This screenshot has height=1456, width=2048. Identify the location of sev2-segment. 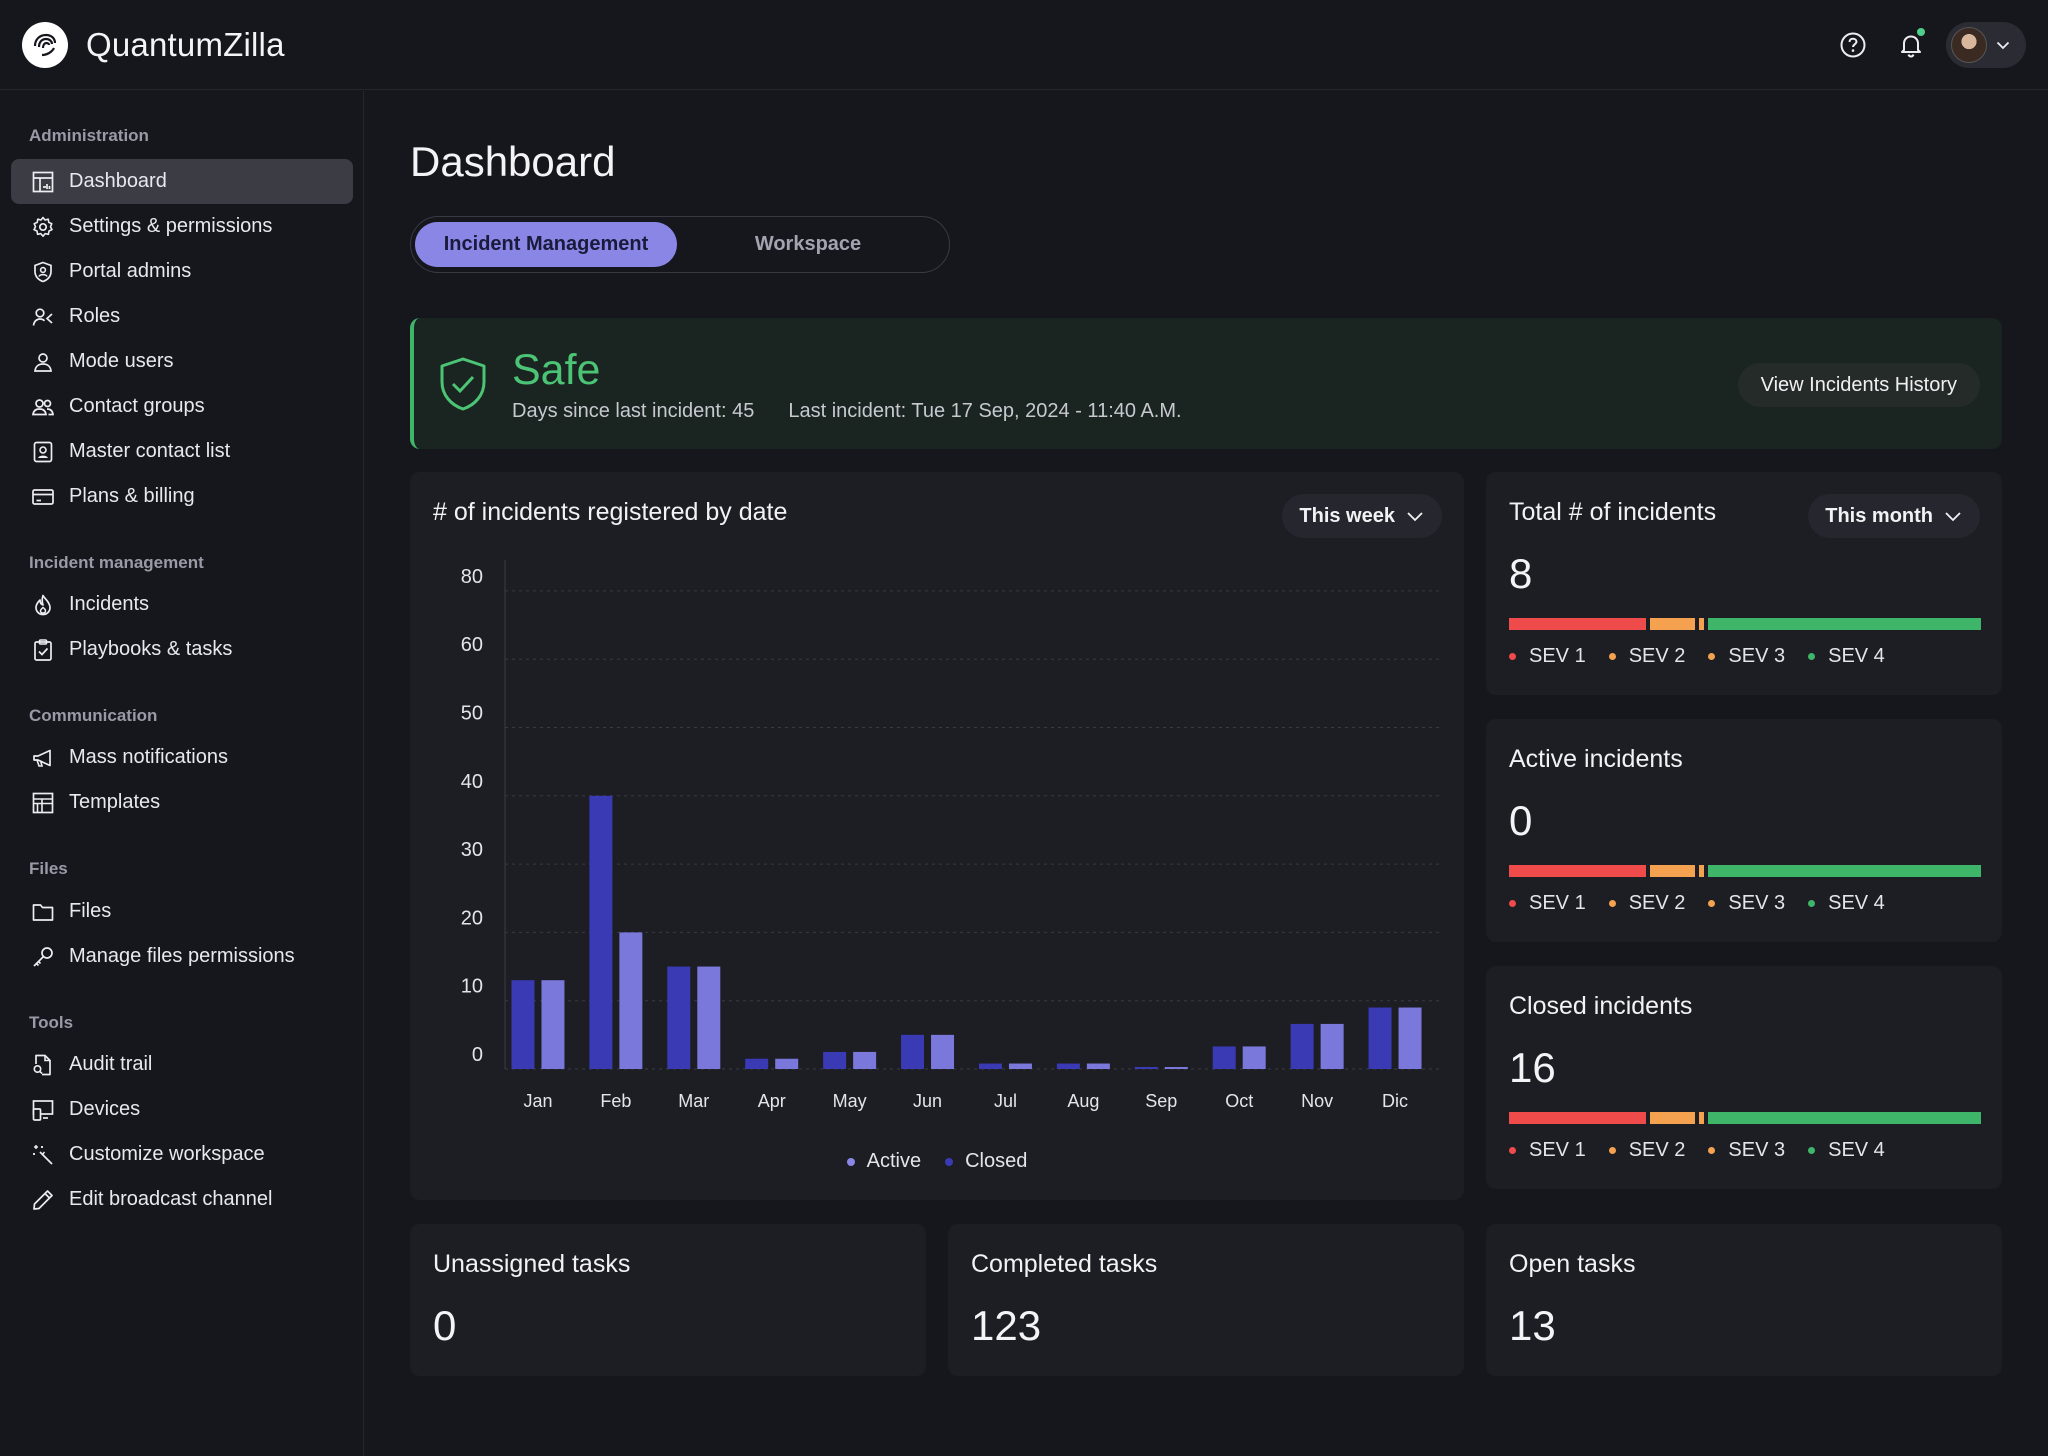
(1672, 1118).